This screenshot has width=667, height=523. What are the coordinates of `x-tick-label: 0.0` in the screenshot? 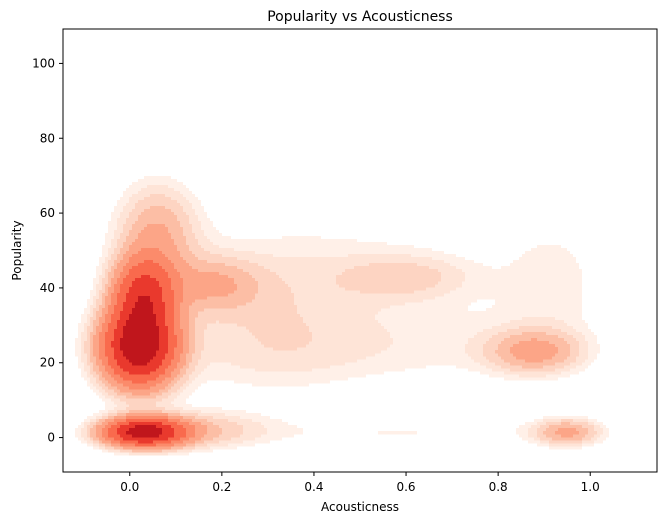 It's located at (129, 487).